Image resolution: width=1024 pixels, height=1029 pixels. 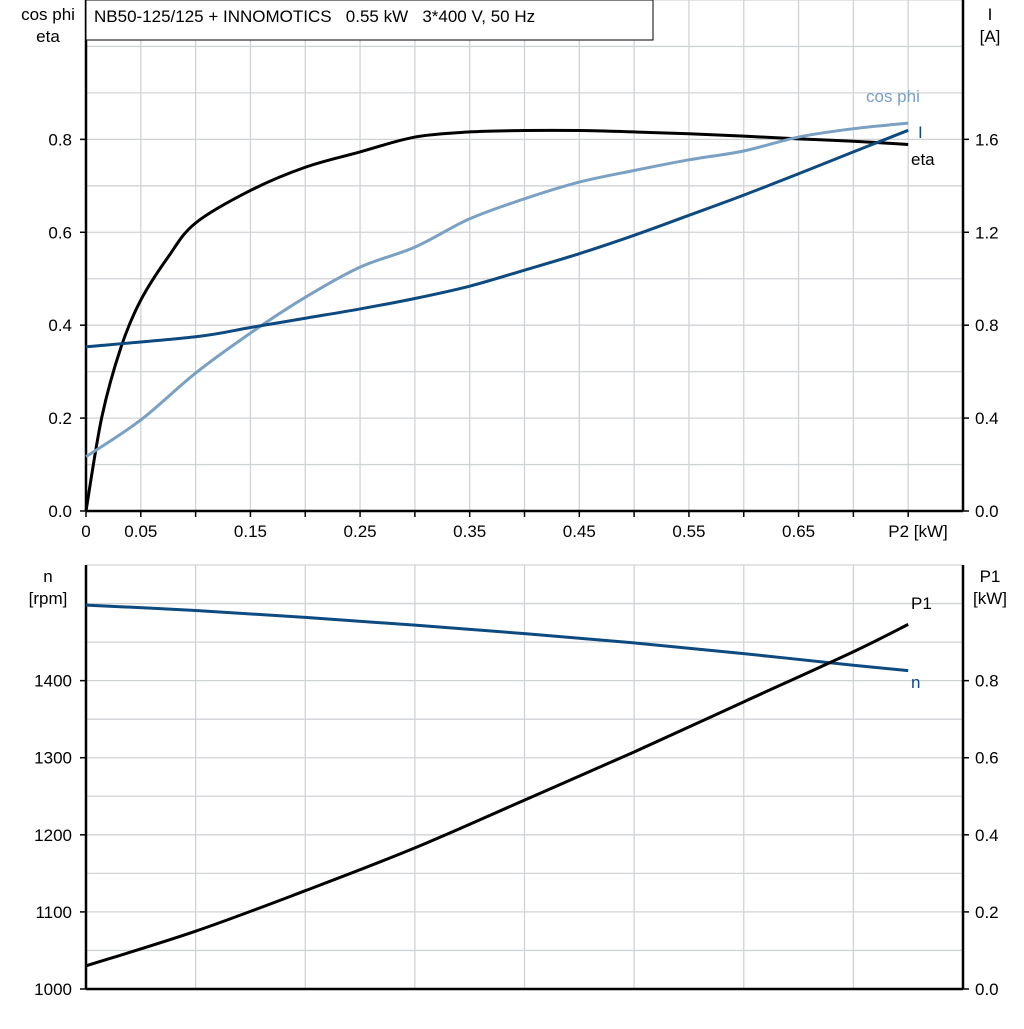 I want to click on y-left-tick-label: 0.0, so click(x=60, y=511).